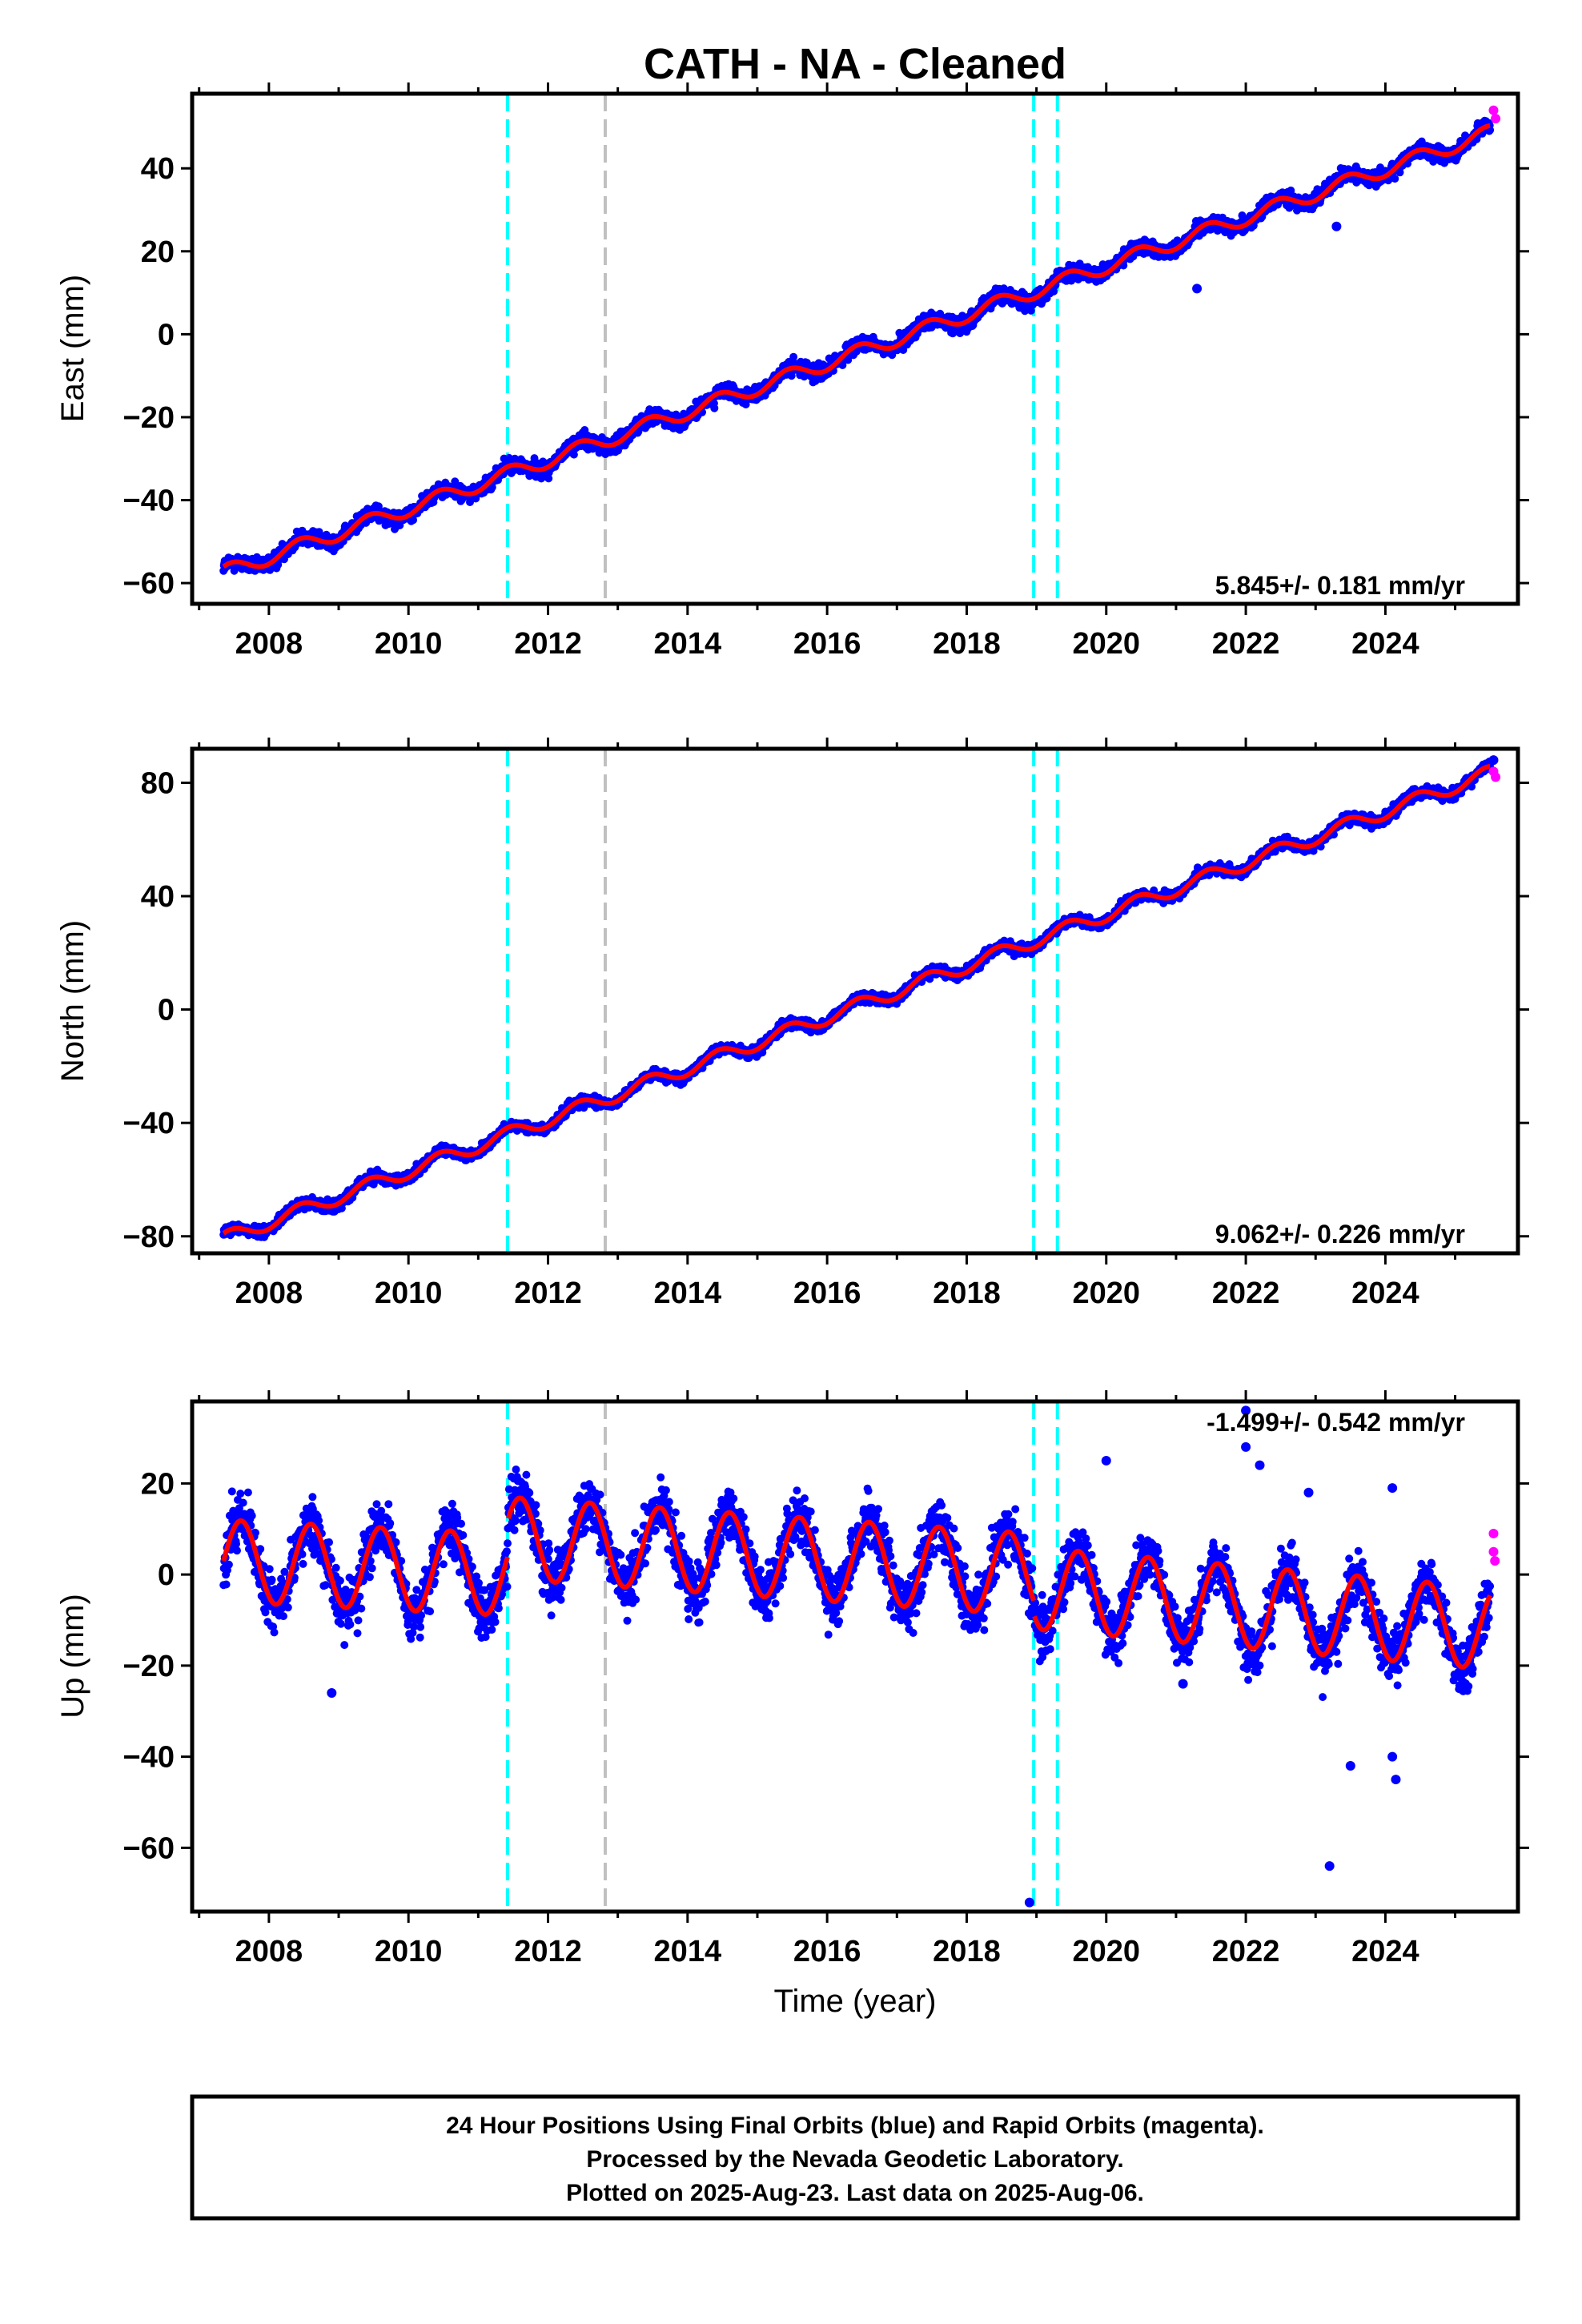 This screenshot has width=1582, height=2324. I want to click on y-tick-label: −80, so click(149, 1237).